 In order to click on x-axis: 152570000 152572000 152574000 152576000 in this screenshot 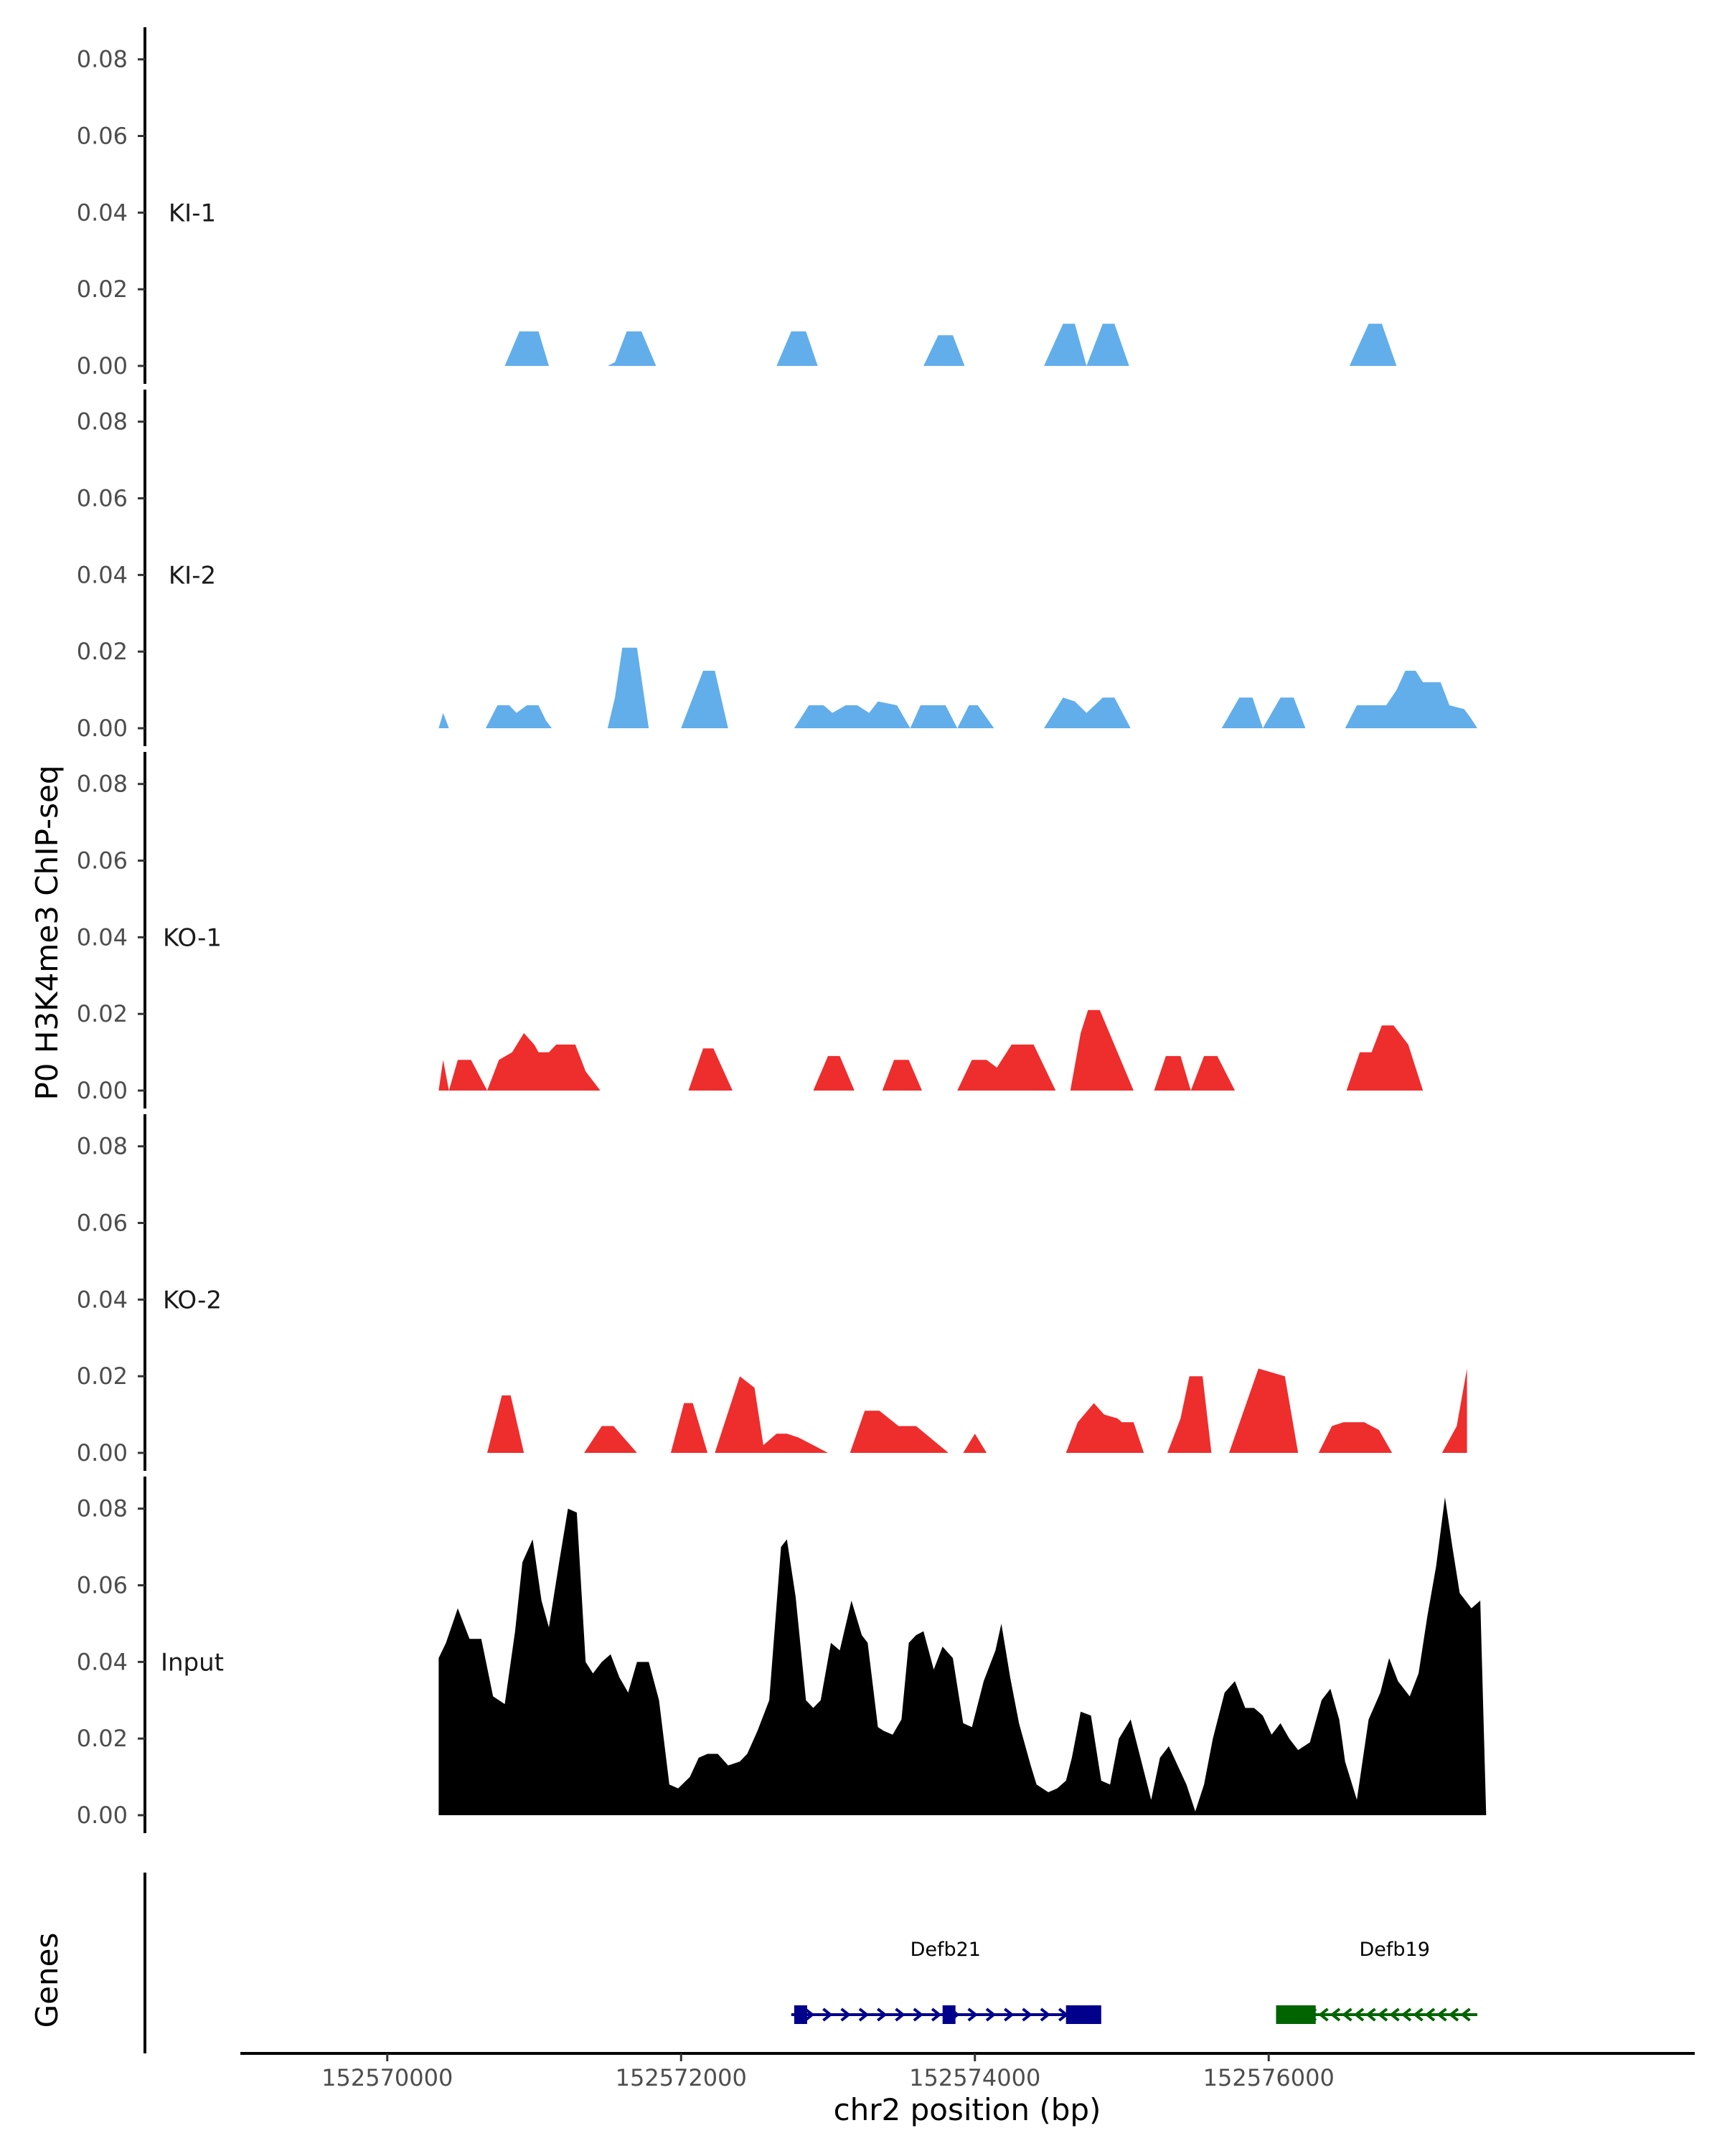, I will do `click(968, 2071)`.